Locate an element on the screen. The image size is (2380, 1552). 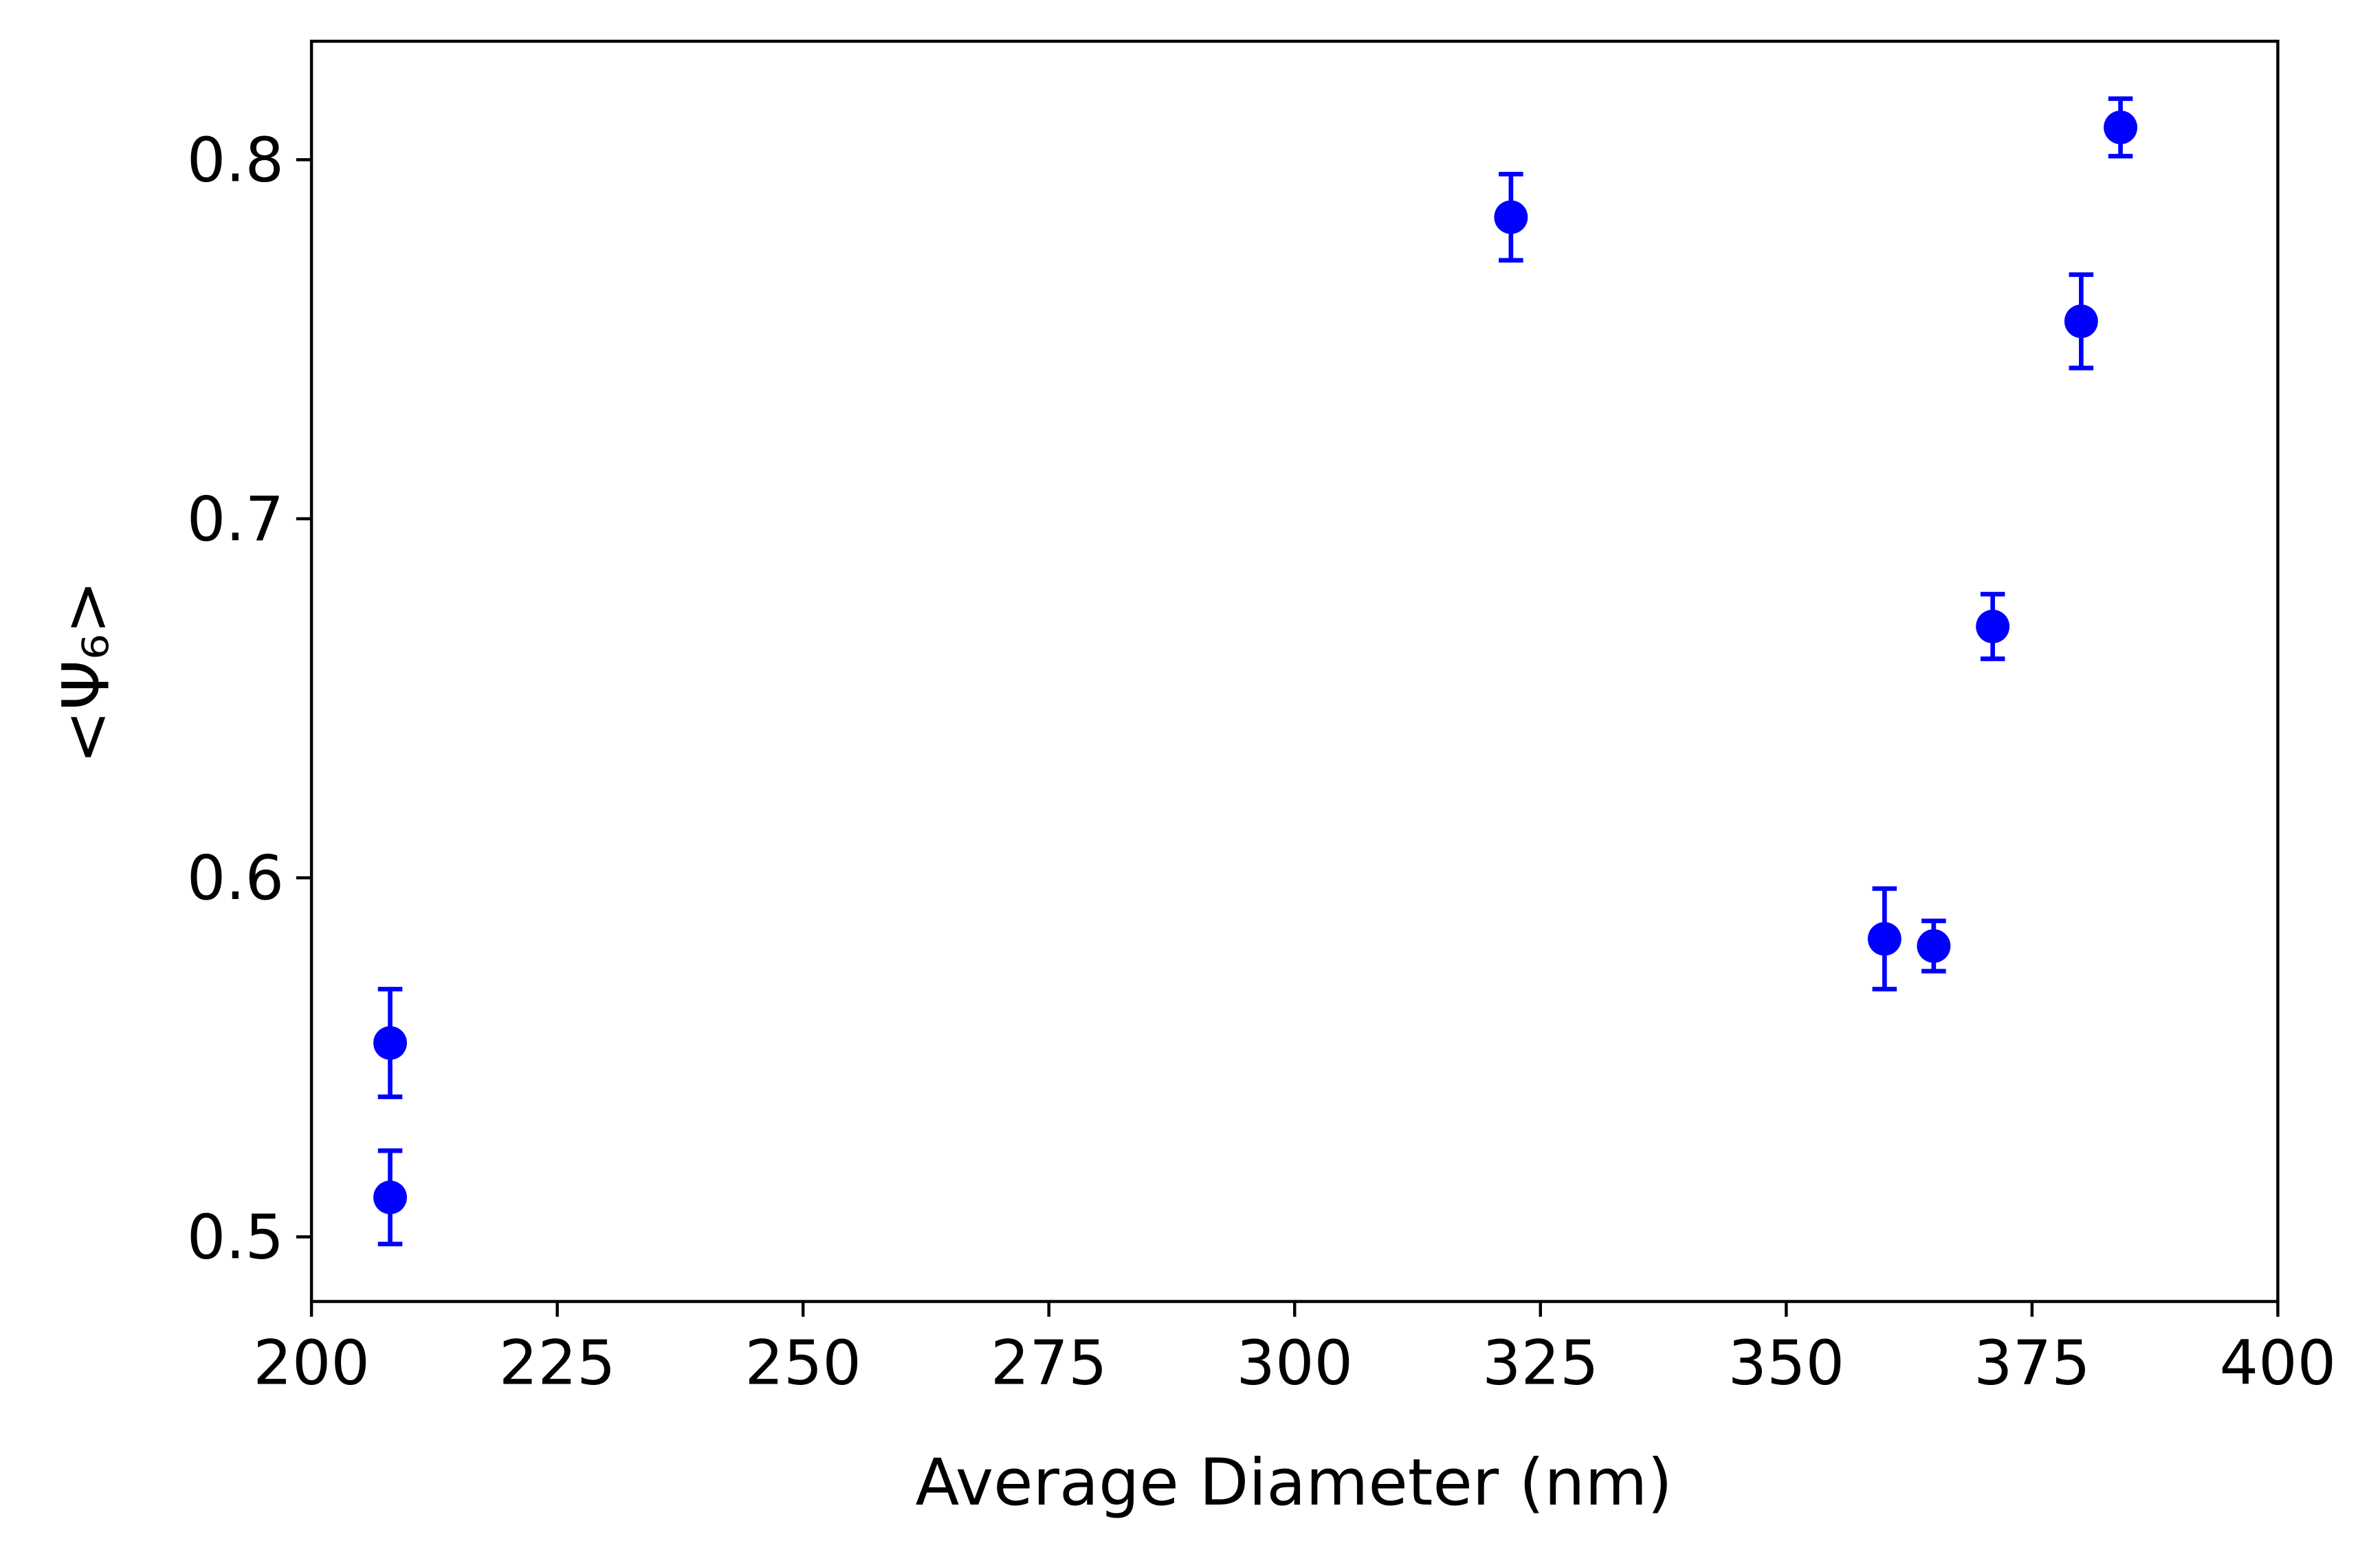
x-tick-label: 275 is located at coordinates (1049, 1363).